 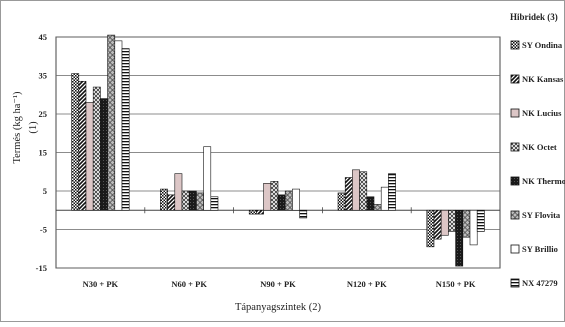 I want to click on y-tick-label: 45, so click(x=43, y=37).